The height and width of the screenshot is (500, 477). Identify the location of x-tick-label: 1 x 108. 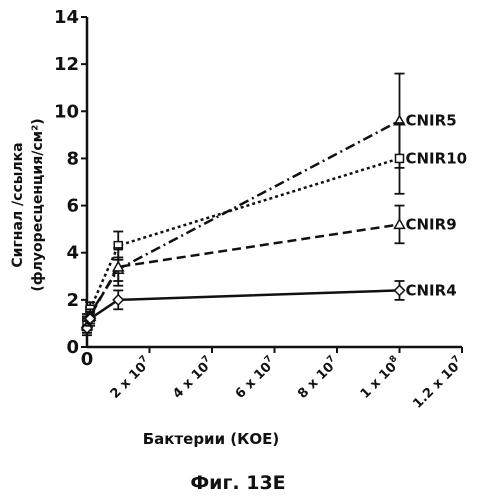
(380, 378).